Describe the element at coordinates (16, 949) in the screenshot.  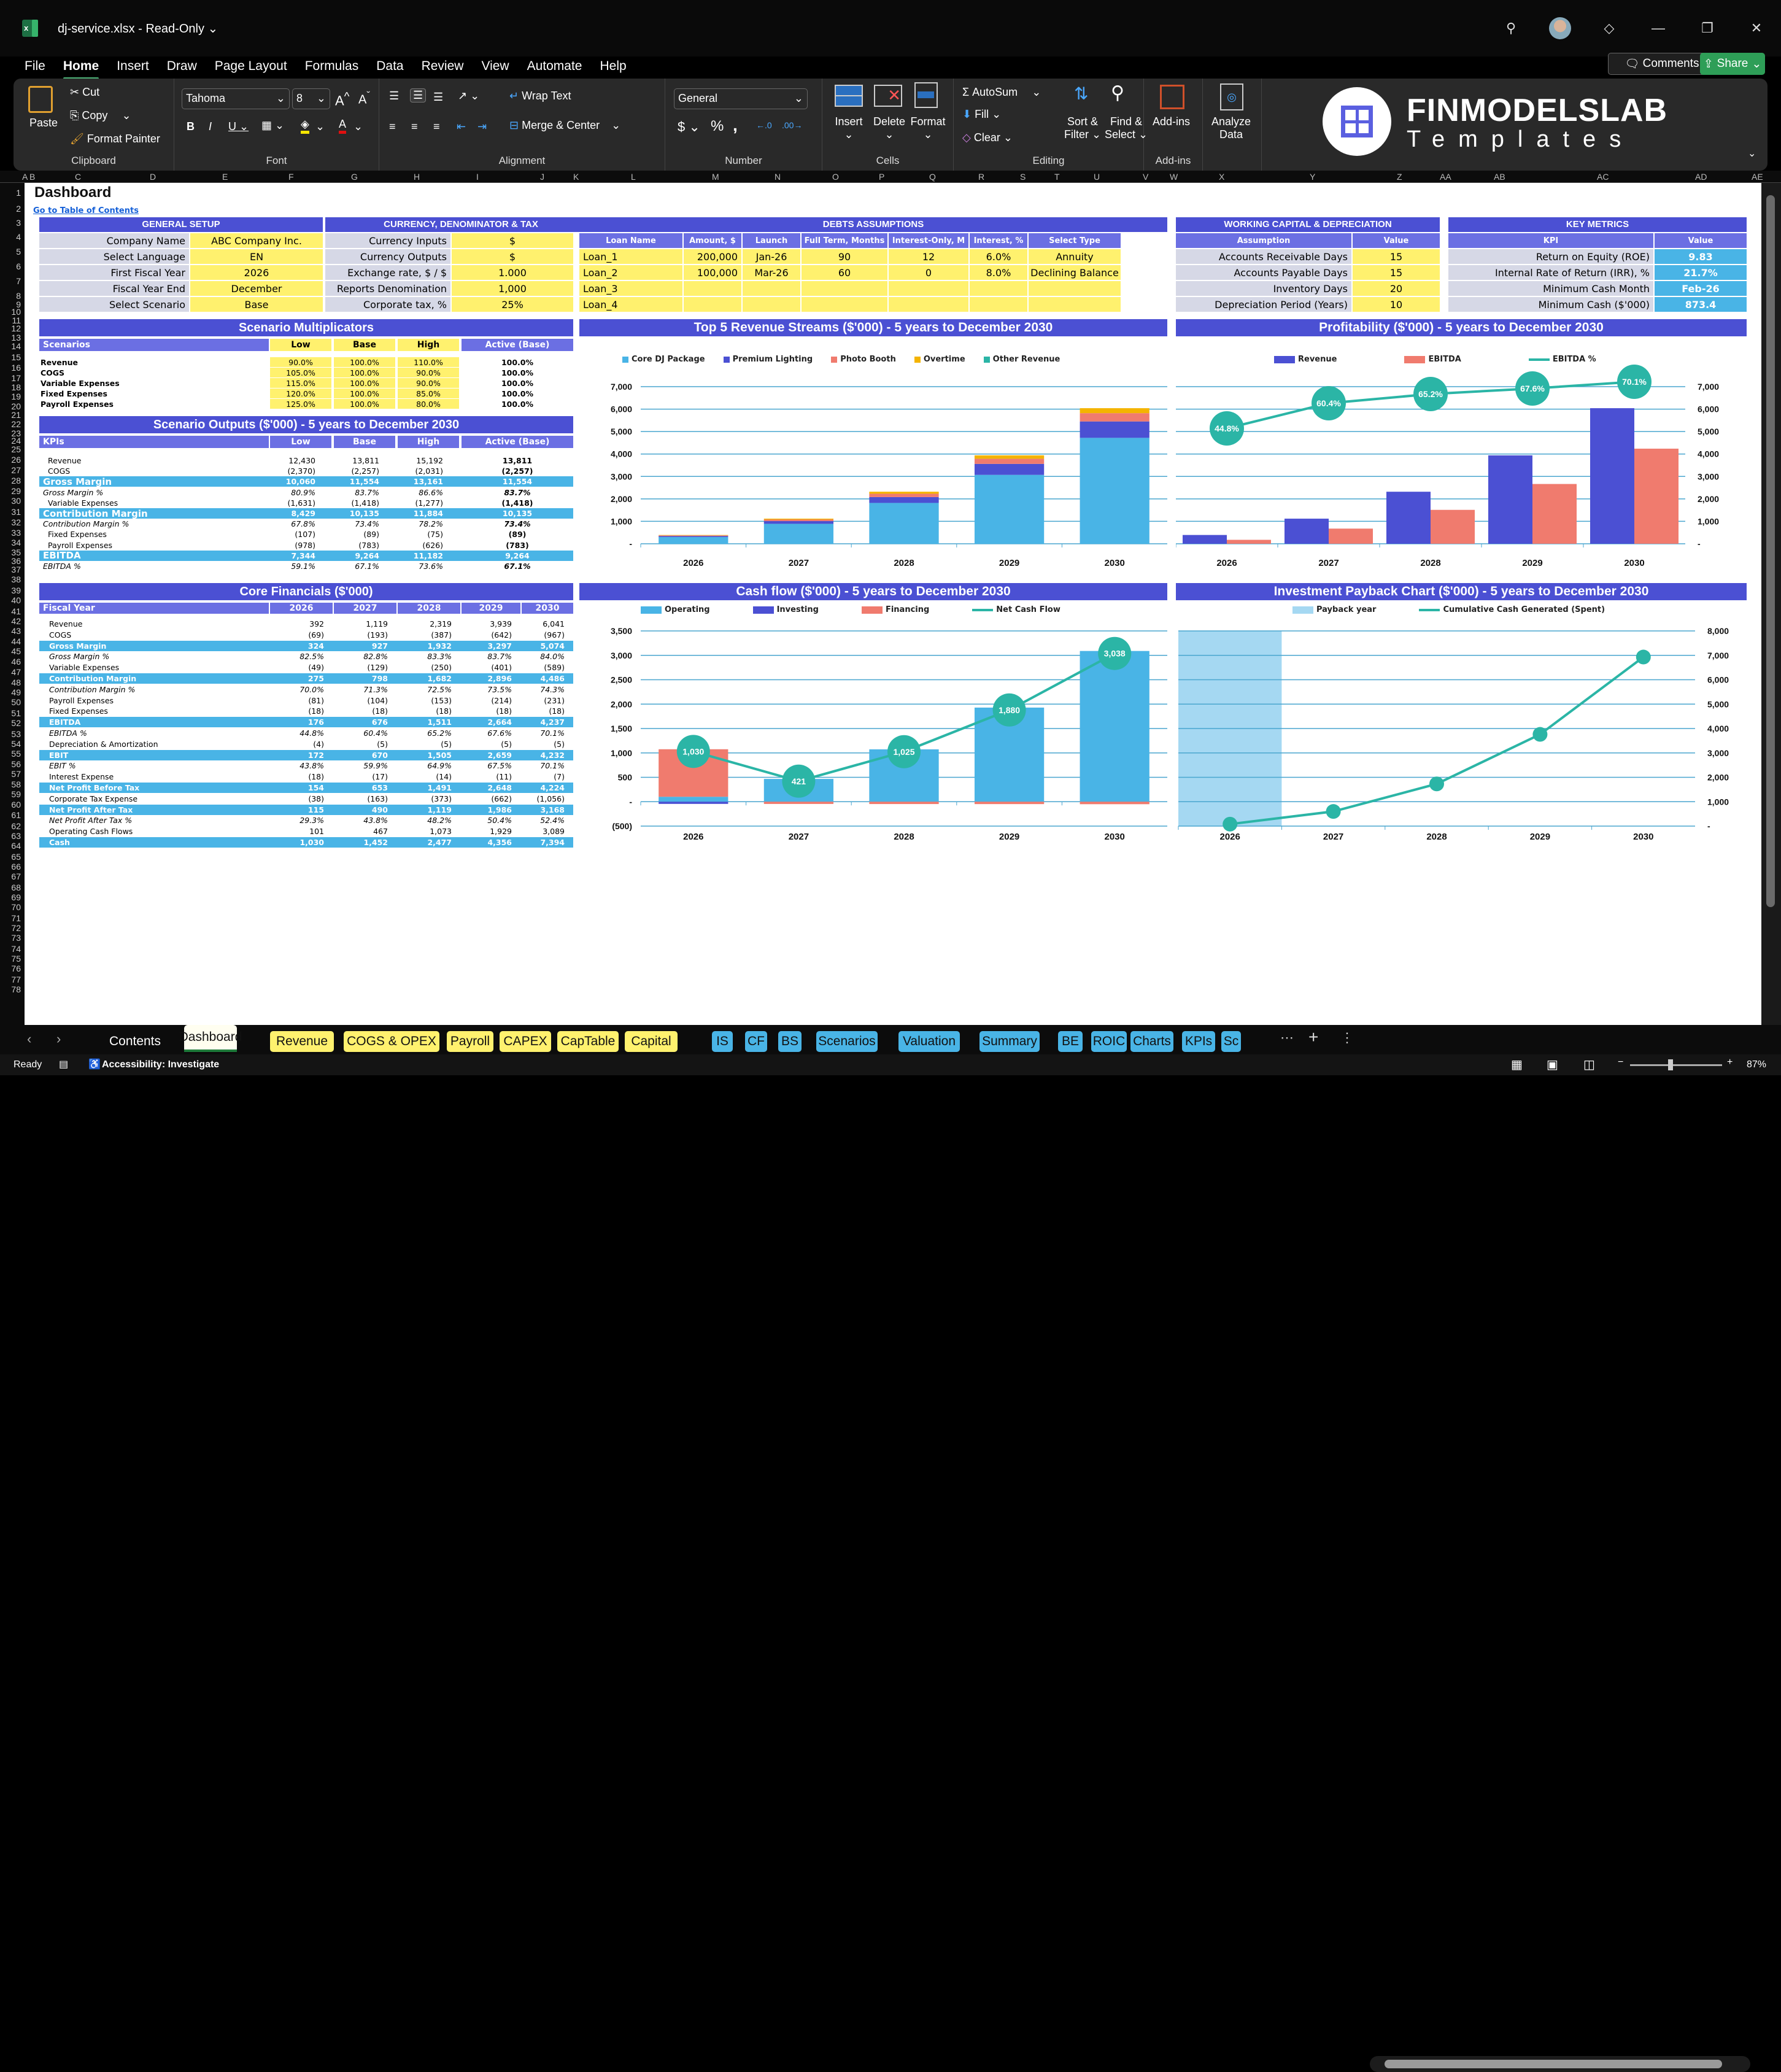
I see `row-header: 74` at that location.